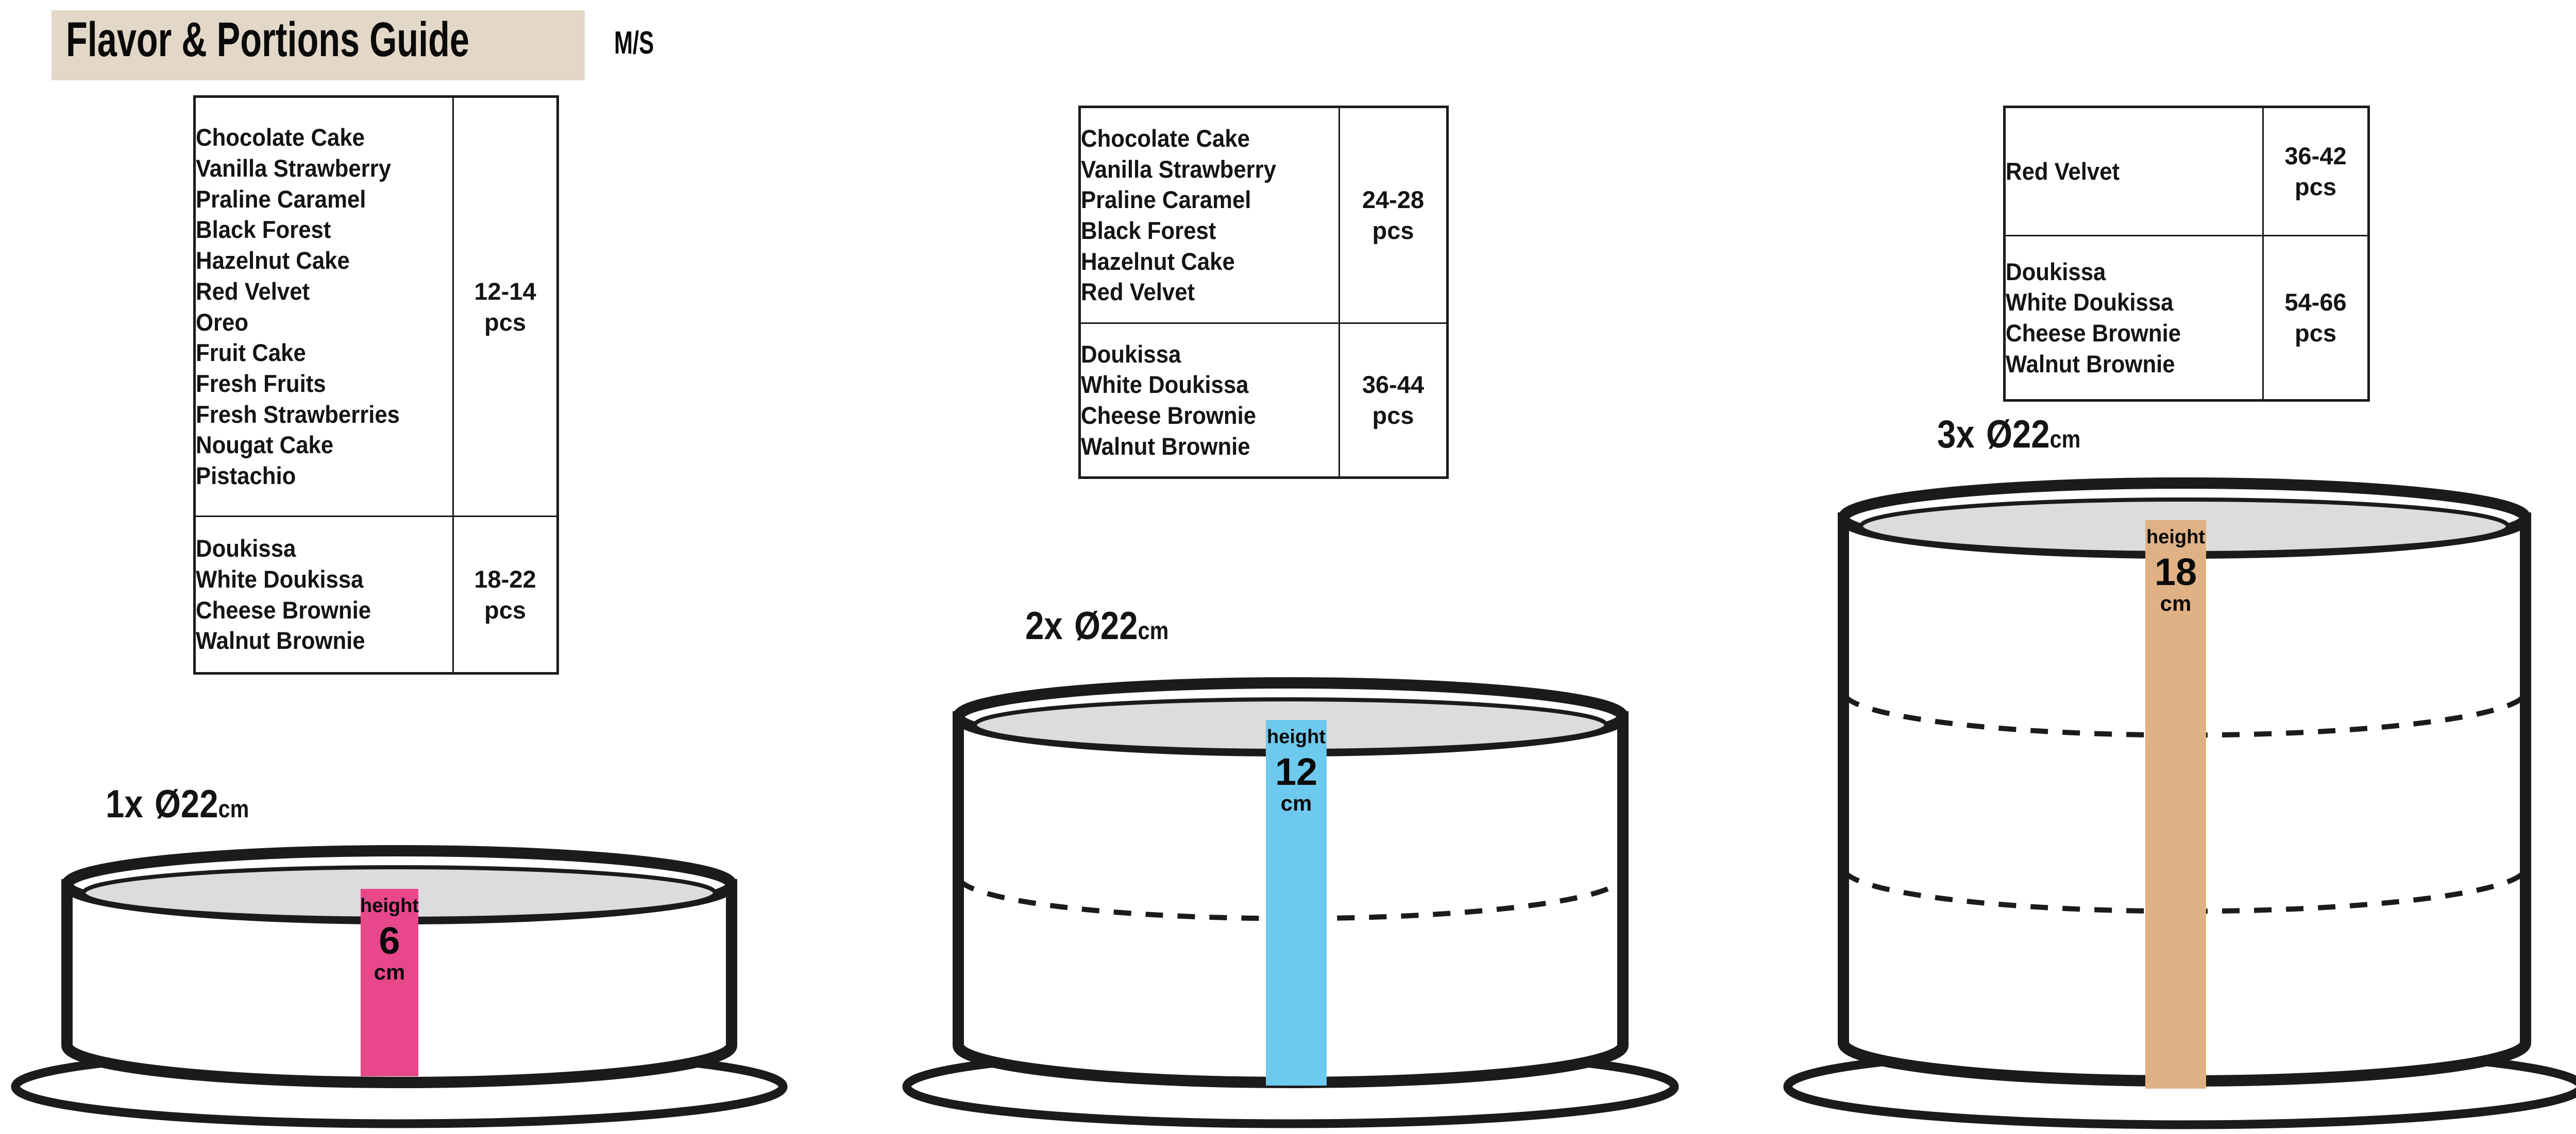  I want to click on cake-3-diameter: 22, so click(2031, 435).